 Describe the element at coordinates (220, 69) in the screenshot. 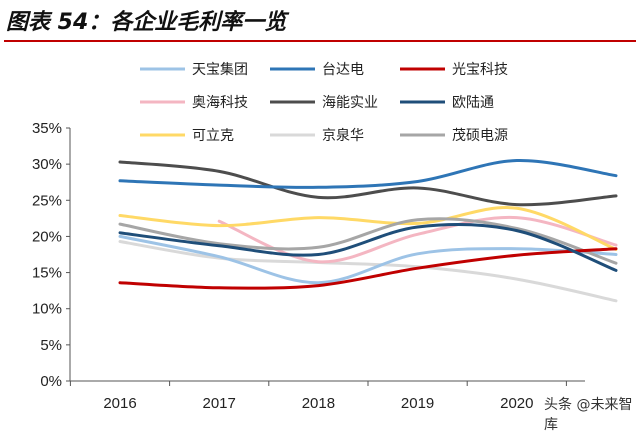

I see `legend-label-0: 天宝集团` at that location.